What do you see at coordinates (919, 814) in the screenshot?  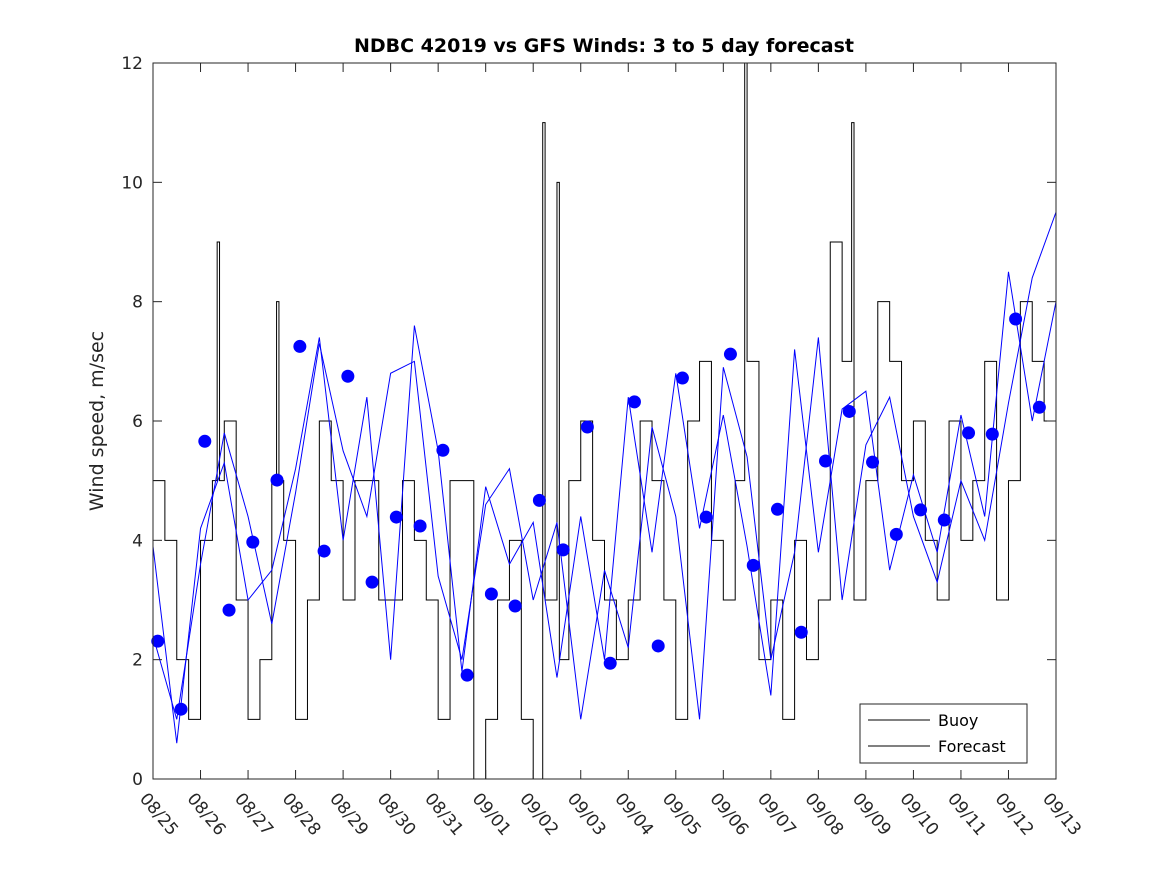 I see `x-tick-label: 09/10` at bounding box center [919, 814].